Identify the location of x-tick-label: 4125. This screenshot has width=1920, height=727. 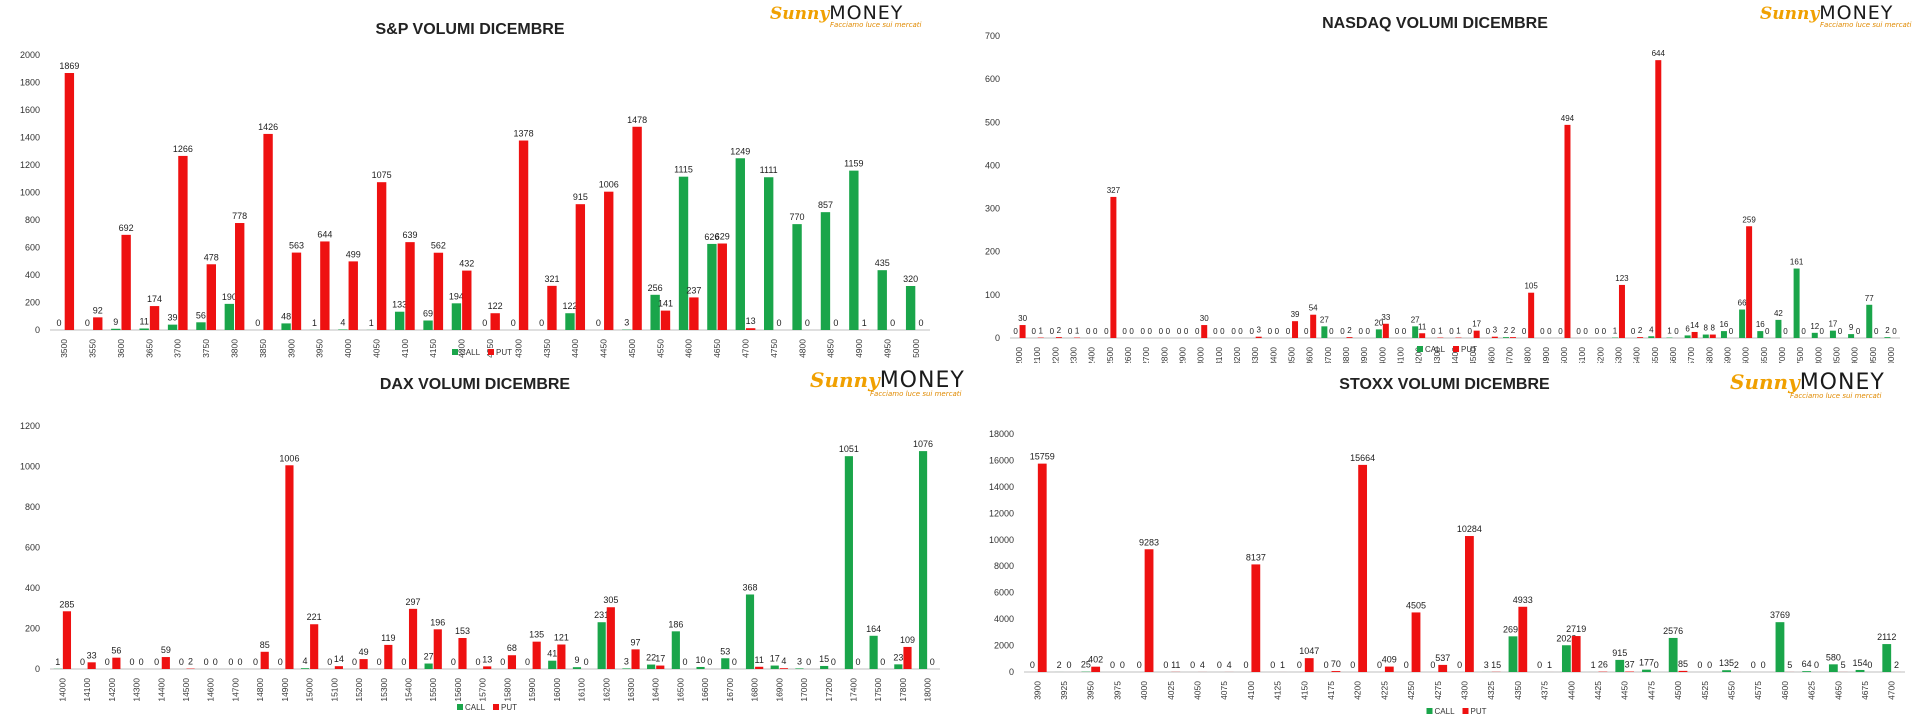
(1278, 690).